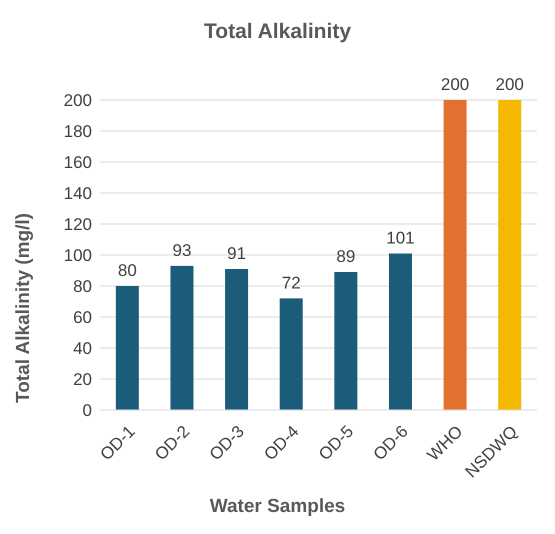 The height and width of the screenshot is (534, 555). I want to click on data-label: 89, so click(346, 256).